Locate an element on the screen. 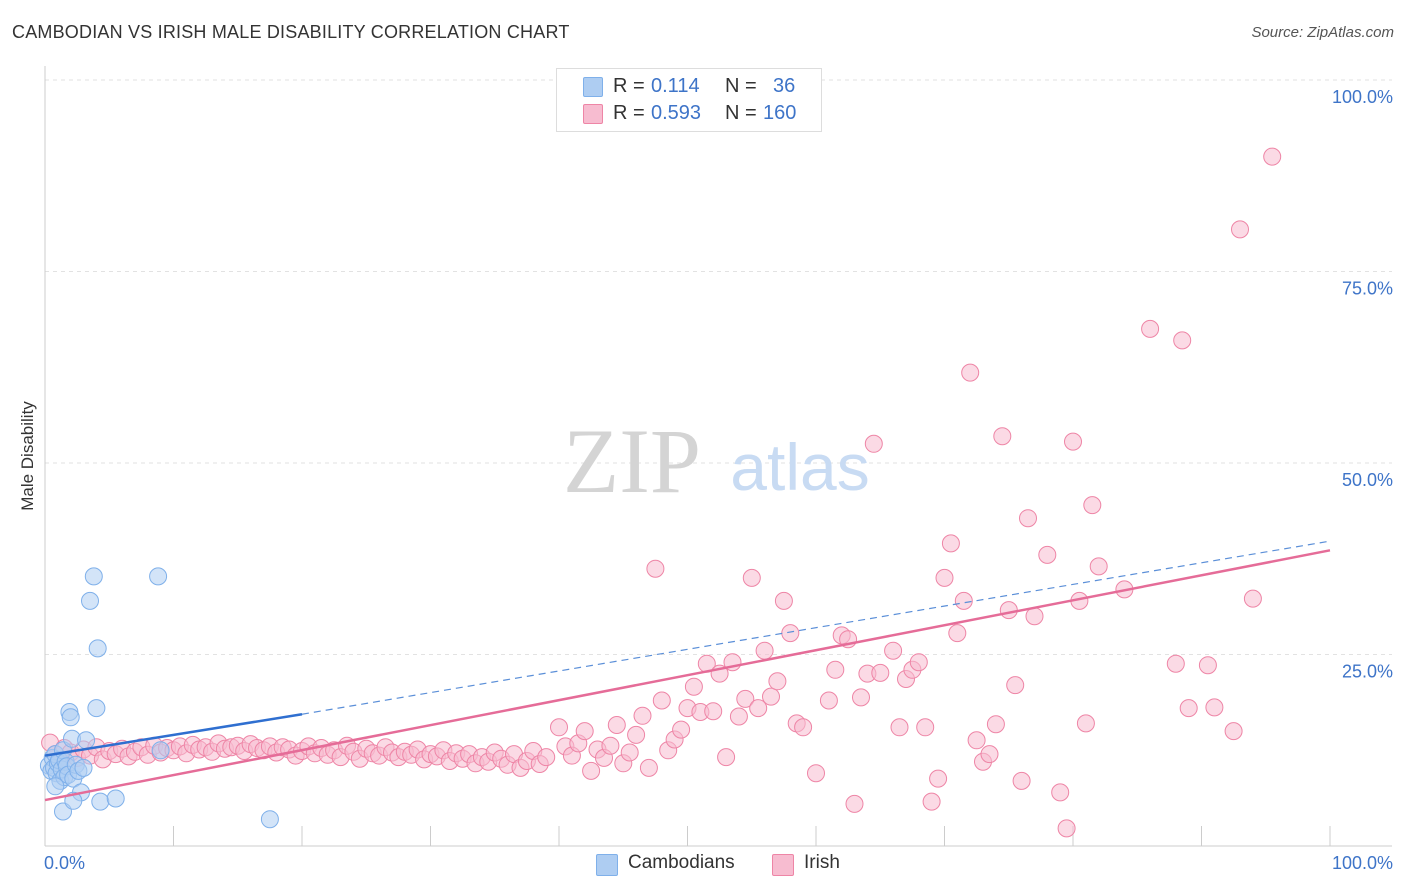 The image size is (1406, 892). watermark-zip: ZIP is located at coordinates (632, 461).